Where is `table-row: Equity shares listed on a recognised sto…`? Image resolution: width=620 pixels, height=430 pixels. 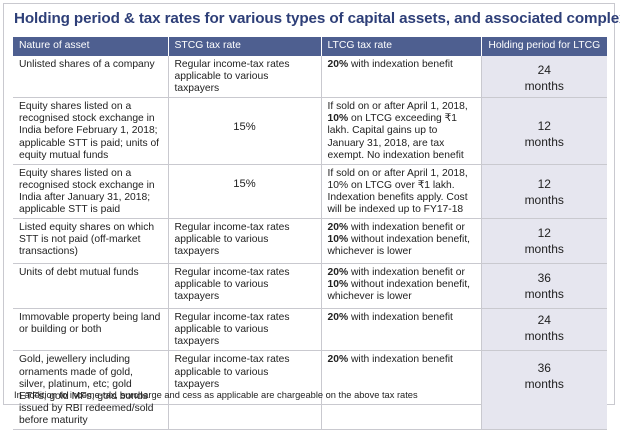 table-row: Equity shares listed on a recognised sto… is located at coordinates (310, 192).